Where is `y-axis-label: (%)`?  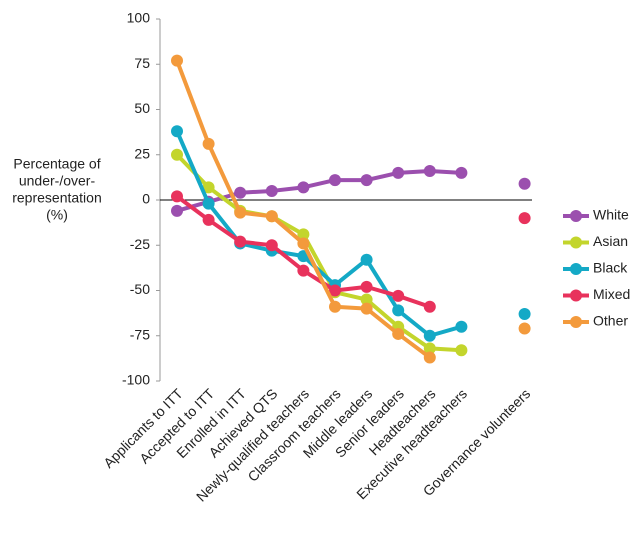 y-axis-label: (%) is located at coordinates (57, 215).